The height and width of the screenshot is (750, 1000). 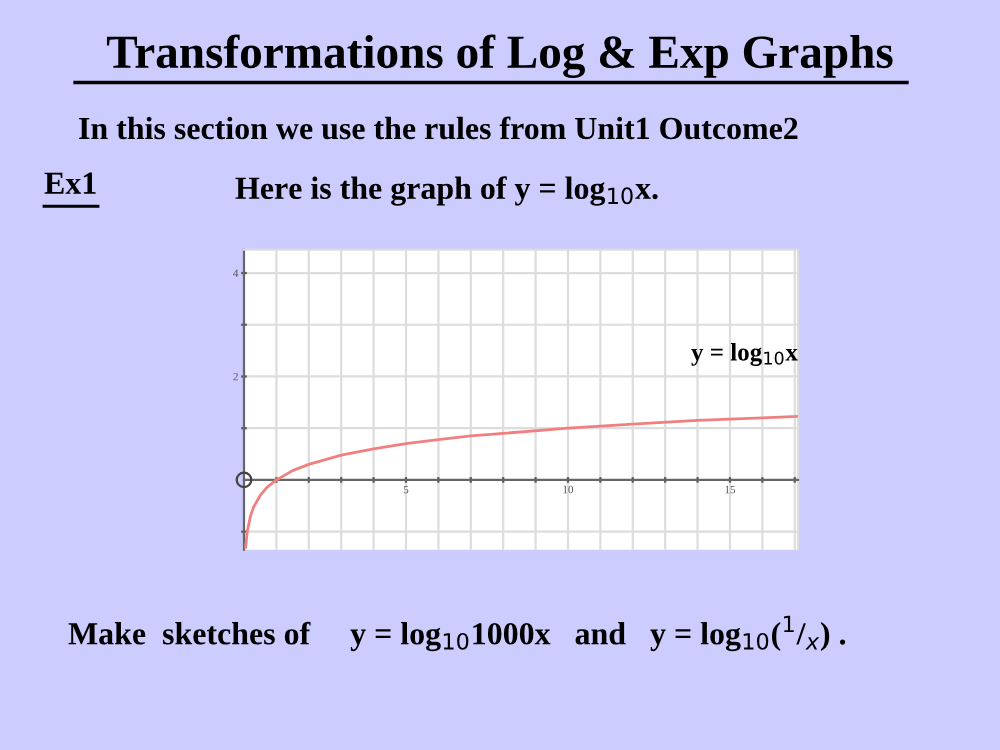 What do you see at coordinates (499, 56) in the screenshot?
I see `chart-title: Transformations of Log & Exp Graphs` at bounding box center [499, 56].